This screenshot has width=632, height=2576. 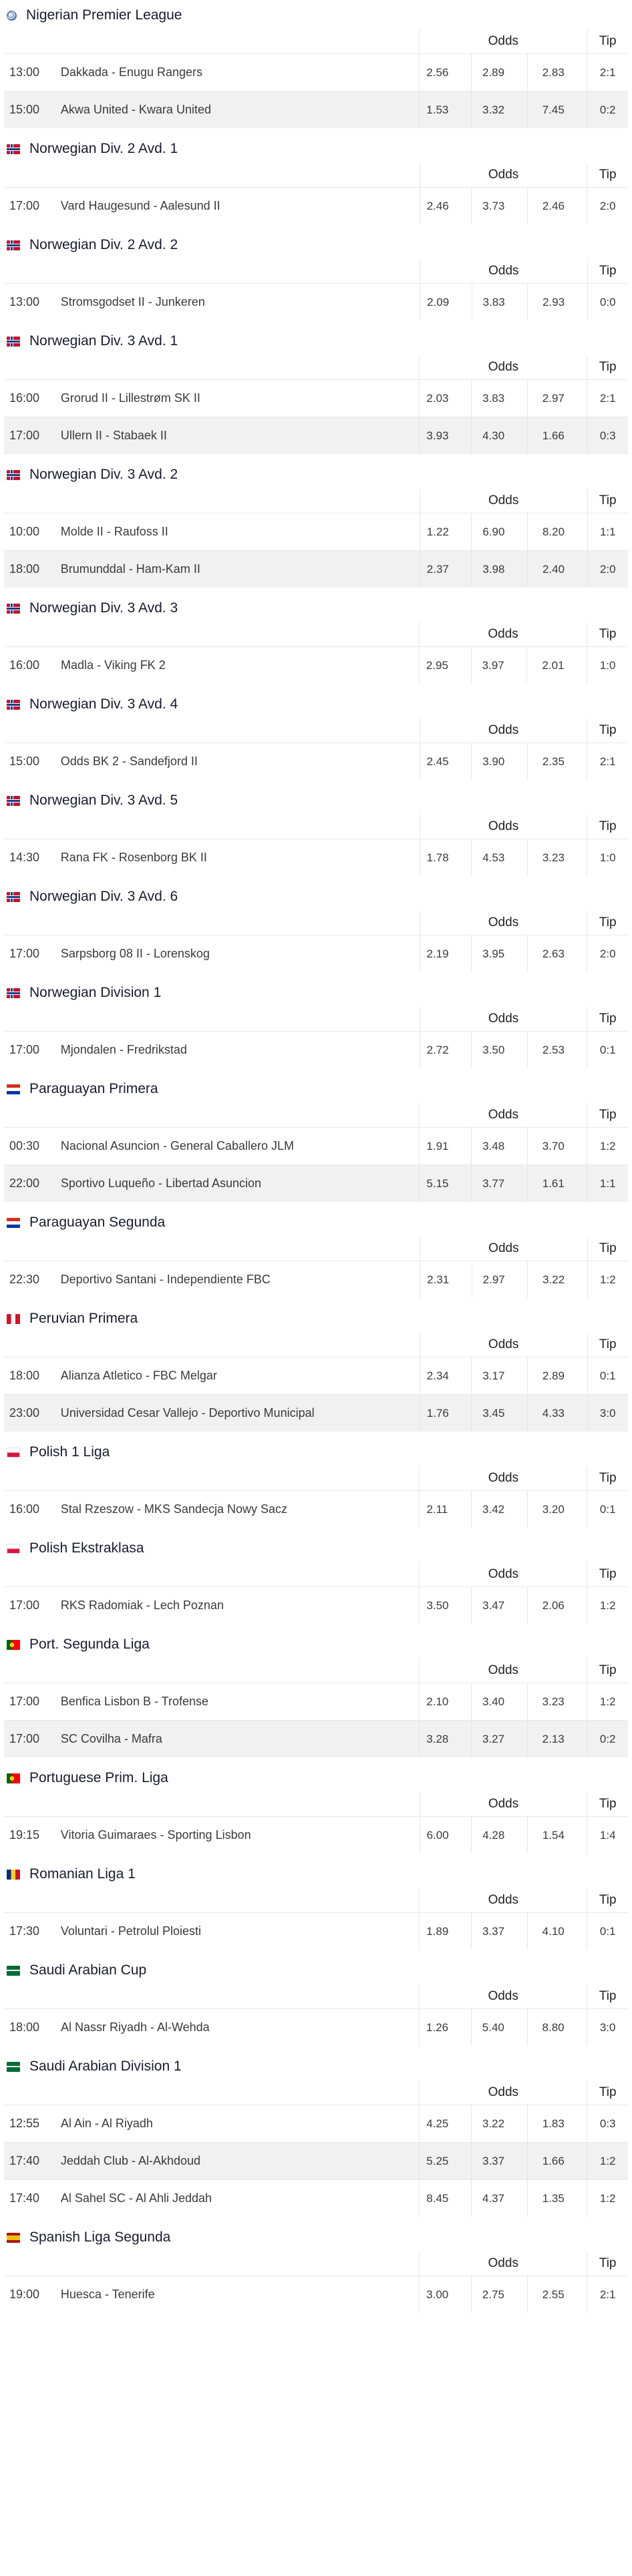 What do you see at coordinates (318, 704) in the screenshot?
I see `league-header: Norwegian Div. 3 Avd. 4` at bounding box center [318, 704].